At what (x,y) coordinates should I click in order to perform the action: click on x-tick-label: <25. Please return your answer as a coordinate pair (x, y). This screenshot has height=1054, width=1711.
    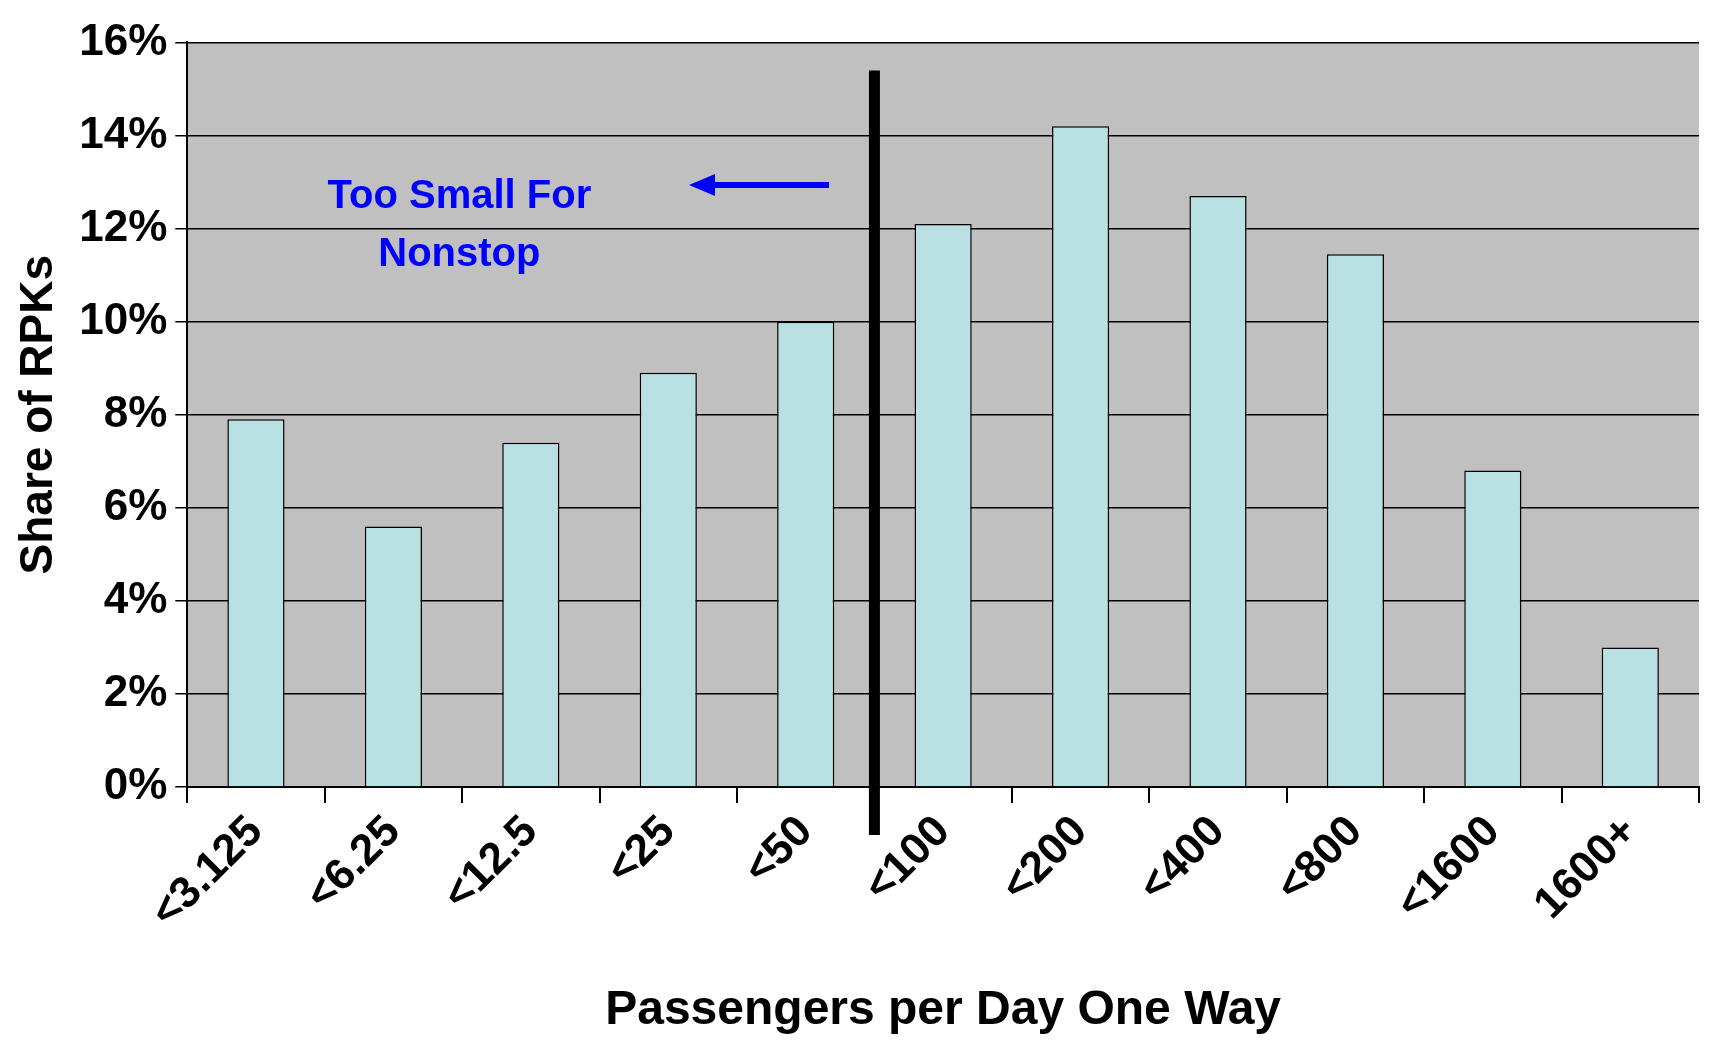
    Looking at the image, I should click on (639, 849).